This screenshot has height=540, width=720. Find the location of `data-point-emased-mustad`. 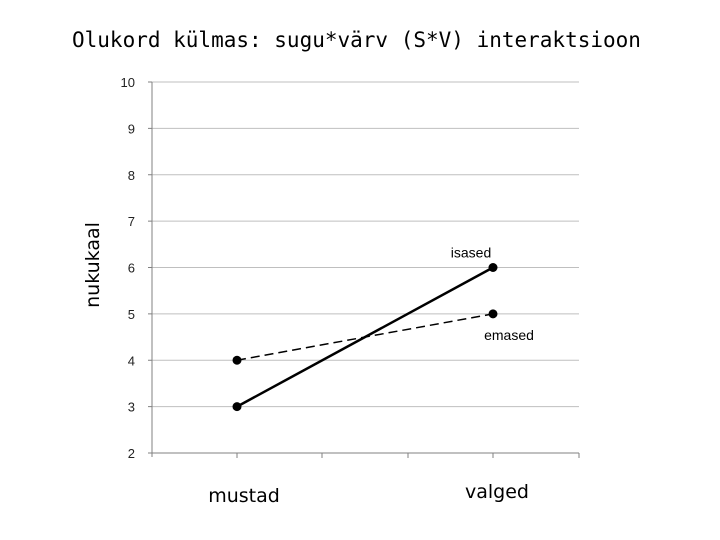

data-point-emased-mustad is located at coordinates (237, 360).